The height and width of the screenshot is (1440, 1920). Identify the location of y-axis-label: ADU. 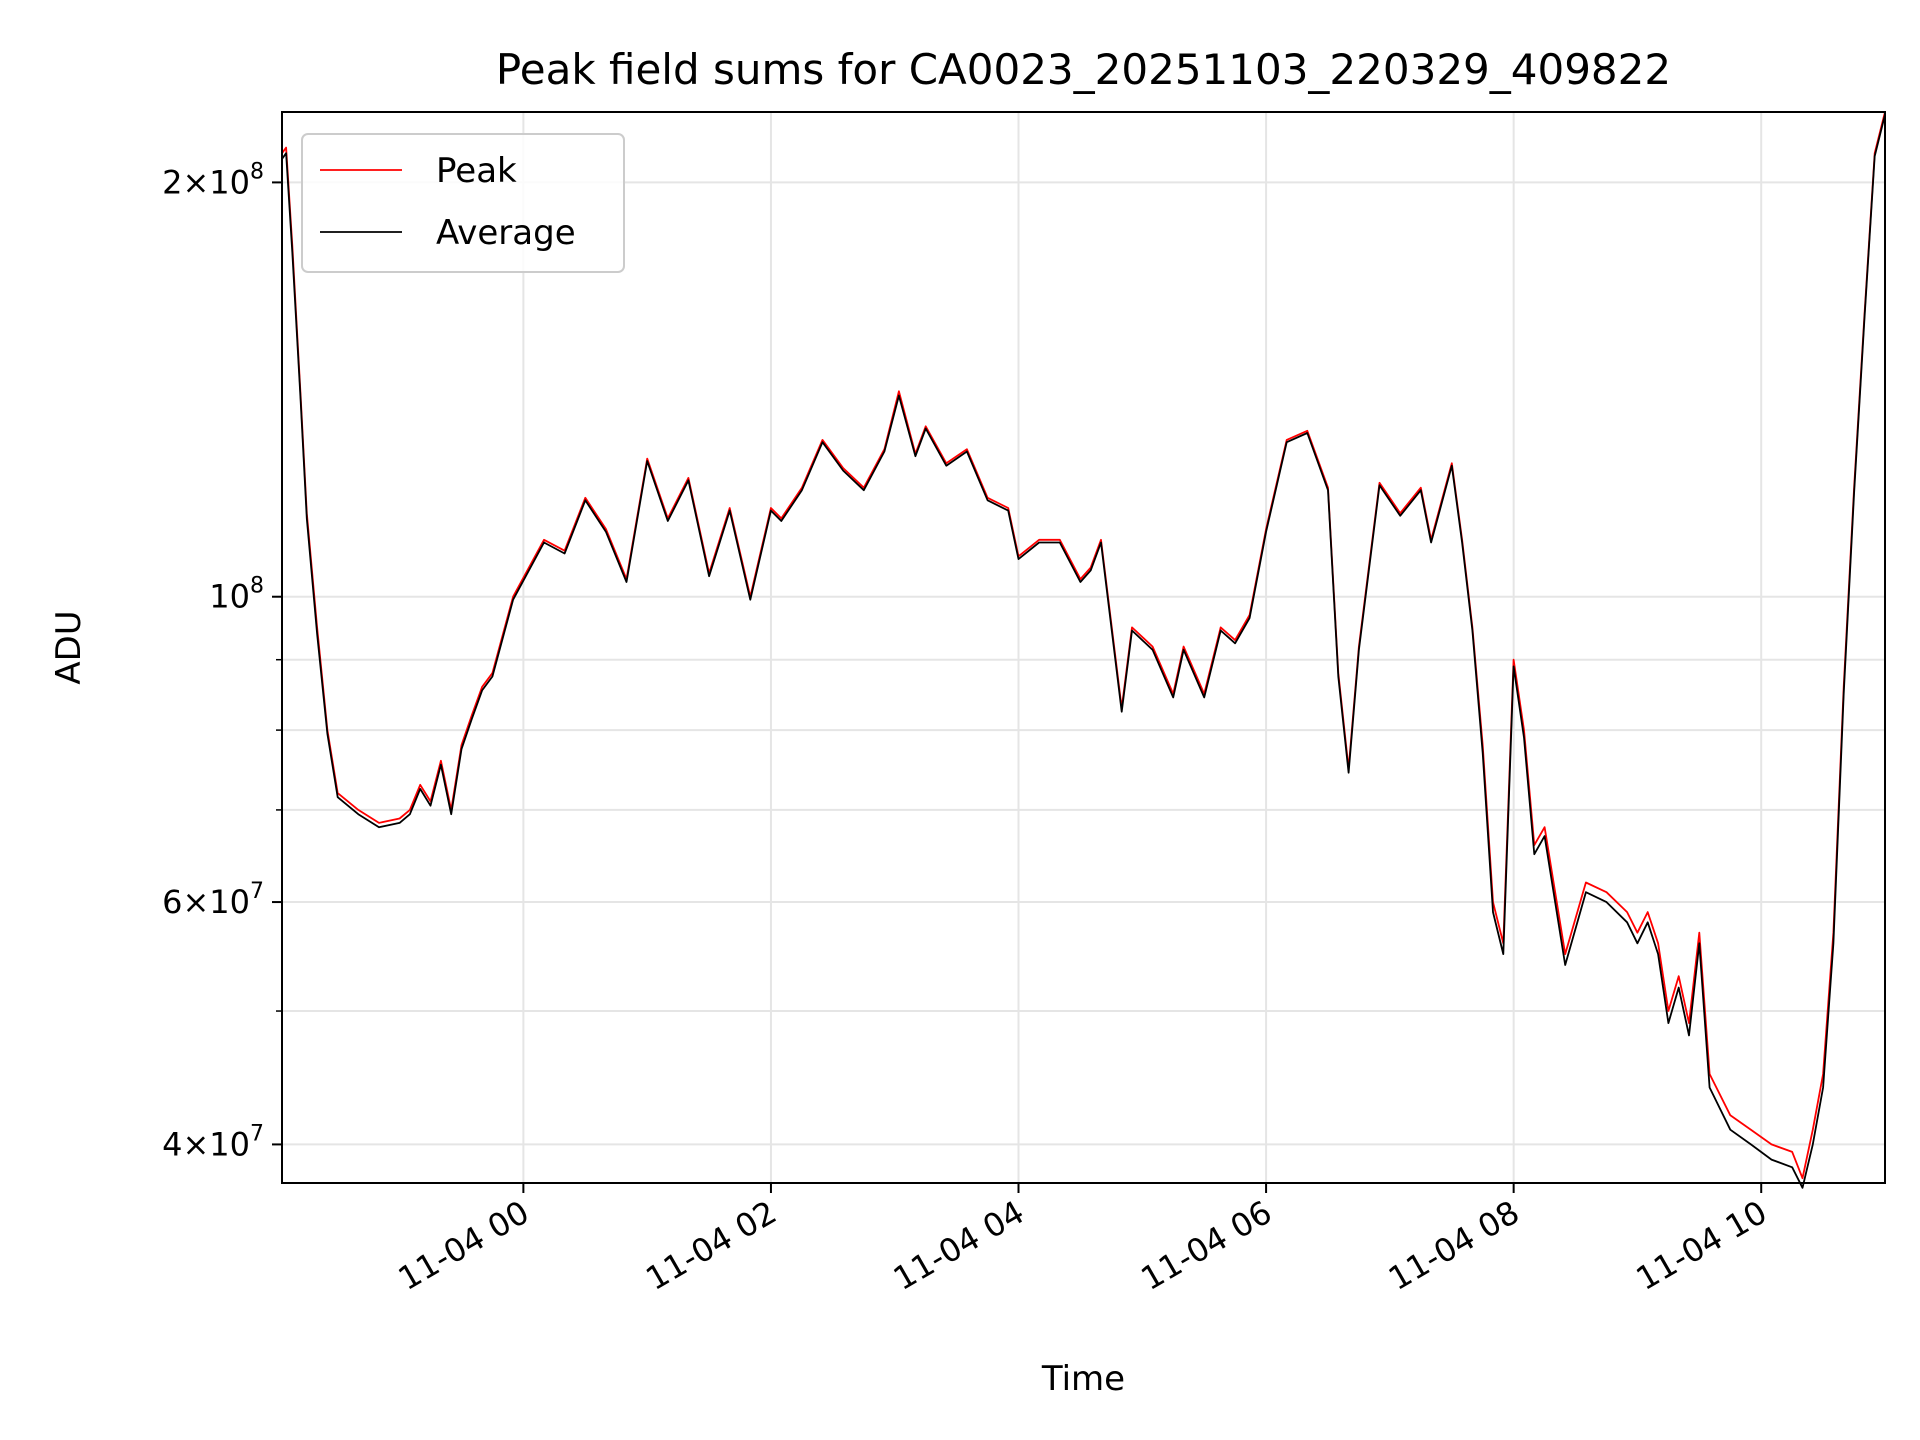
(69, 647).